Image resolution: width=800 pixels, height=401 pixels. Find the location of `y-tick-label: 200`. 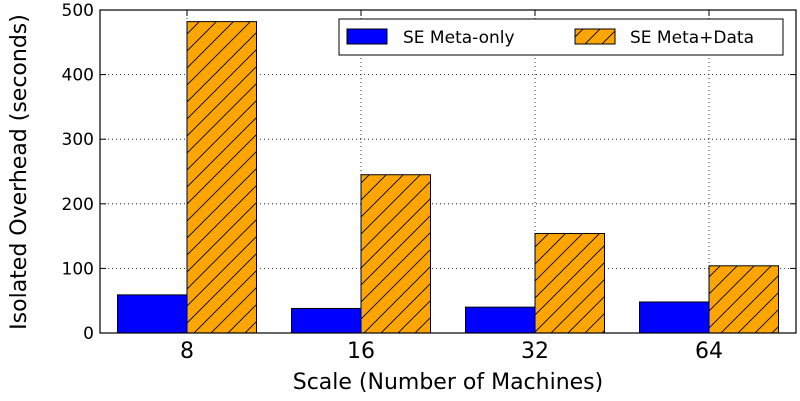

y-tick-label: 200 is located at coordinates (78, 205).